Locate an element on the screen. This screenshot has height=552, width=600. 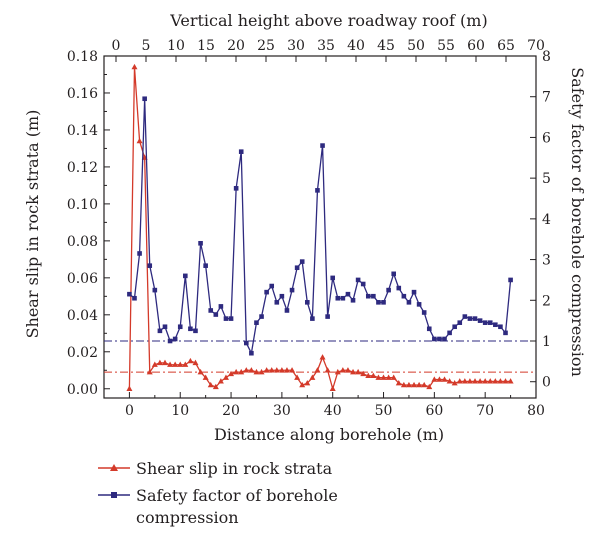
x-axis-ticks: 0 10 20 30 40 50 60 70 80 is located at coordinates (324, 405).